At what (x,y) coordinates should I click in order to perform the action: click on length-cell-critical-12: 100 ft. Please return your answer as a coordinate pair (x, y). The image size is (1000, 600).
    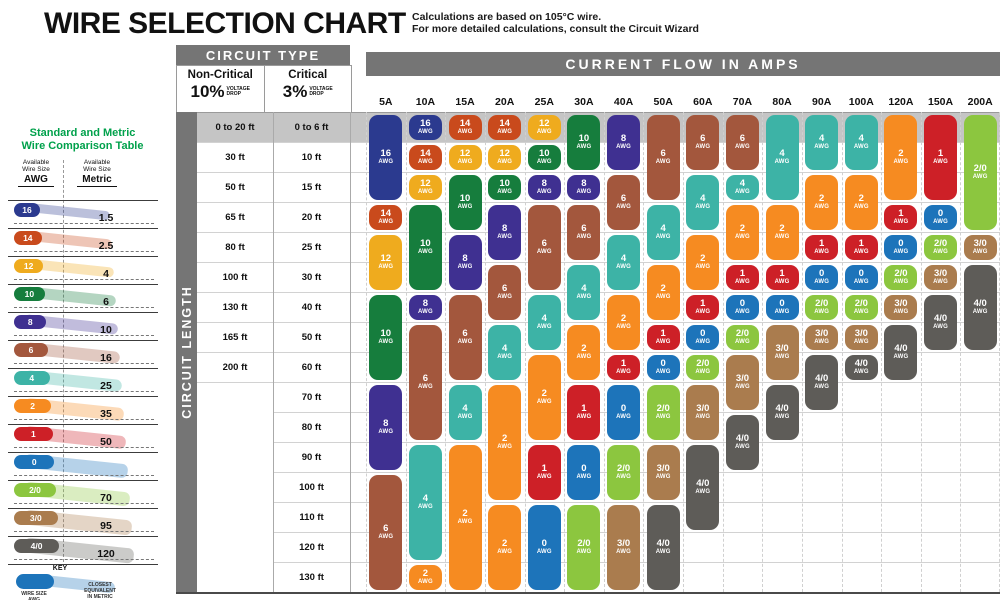
    Looking at the image, I should click on (311, 487).